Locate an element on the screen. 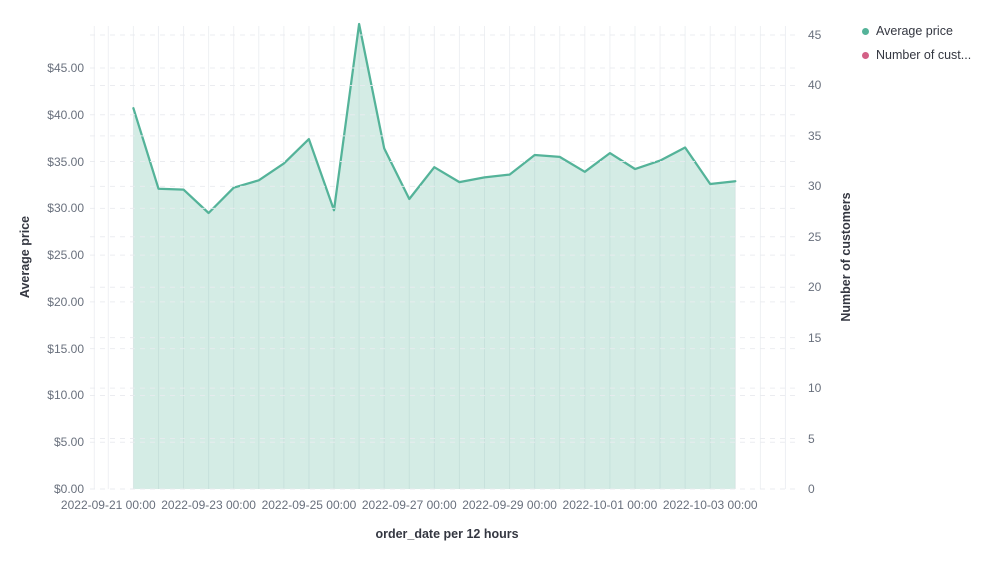 Image resolution: width=1008 pixels, height=564 pixels. y-axis-tick-label-right: 45 is located at coordinates (815, 34).